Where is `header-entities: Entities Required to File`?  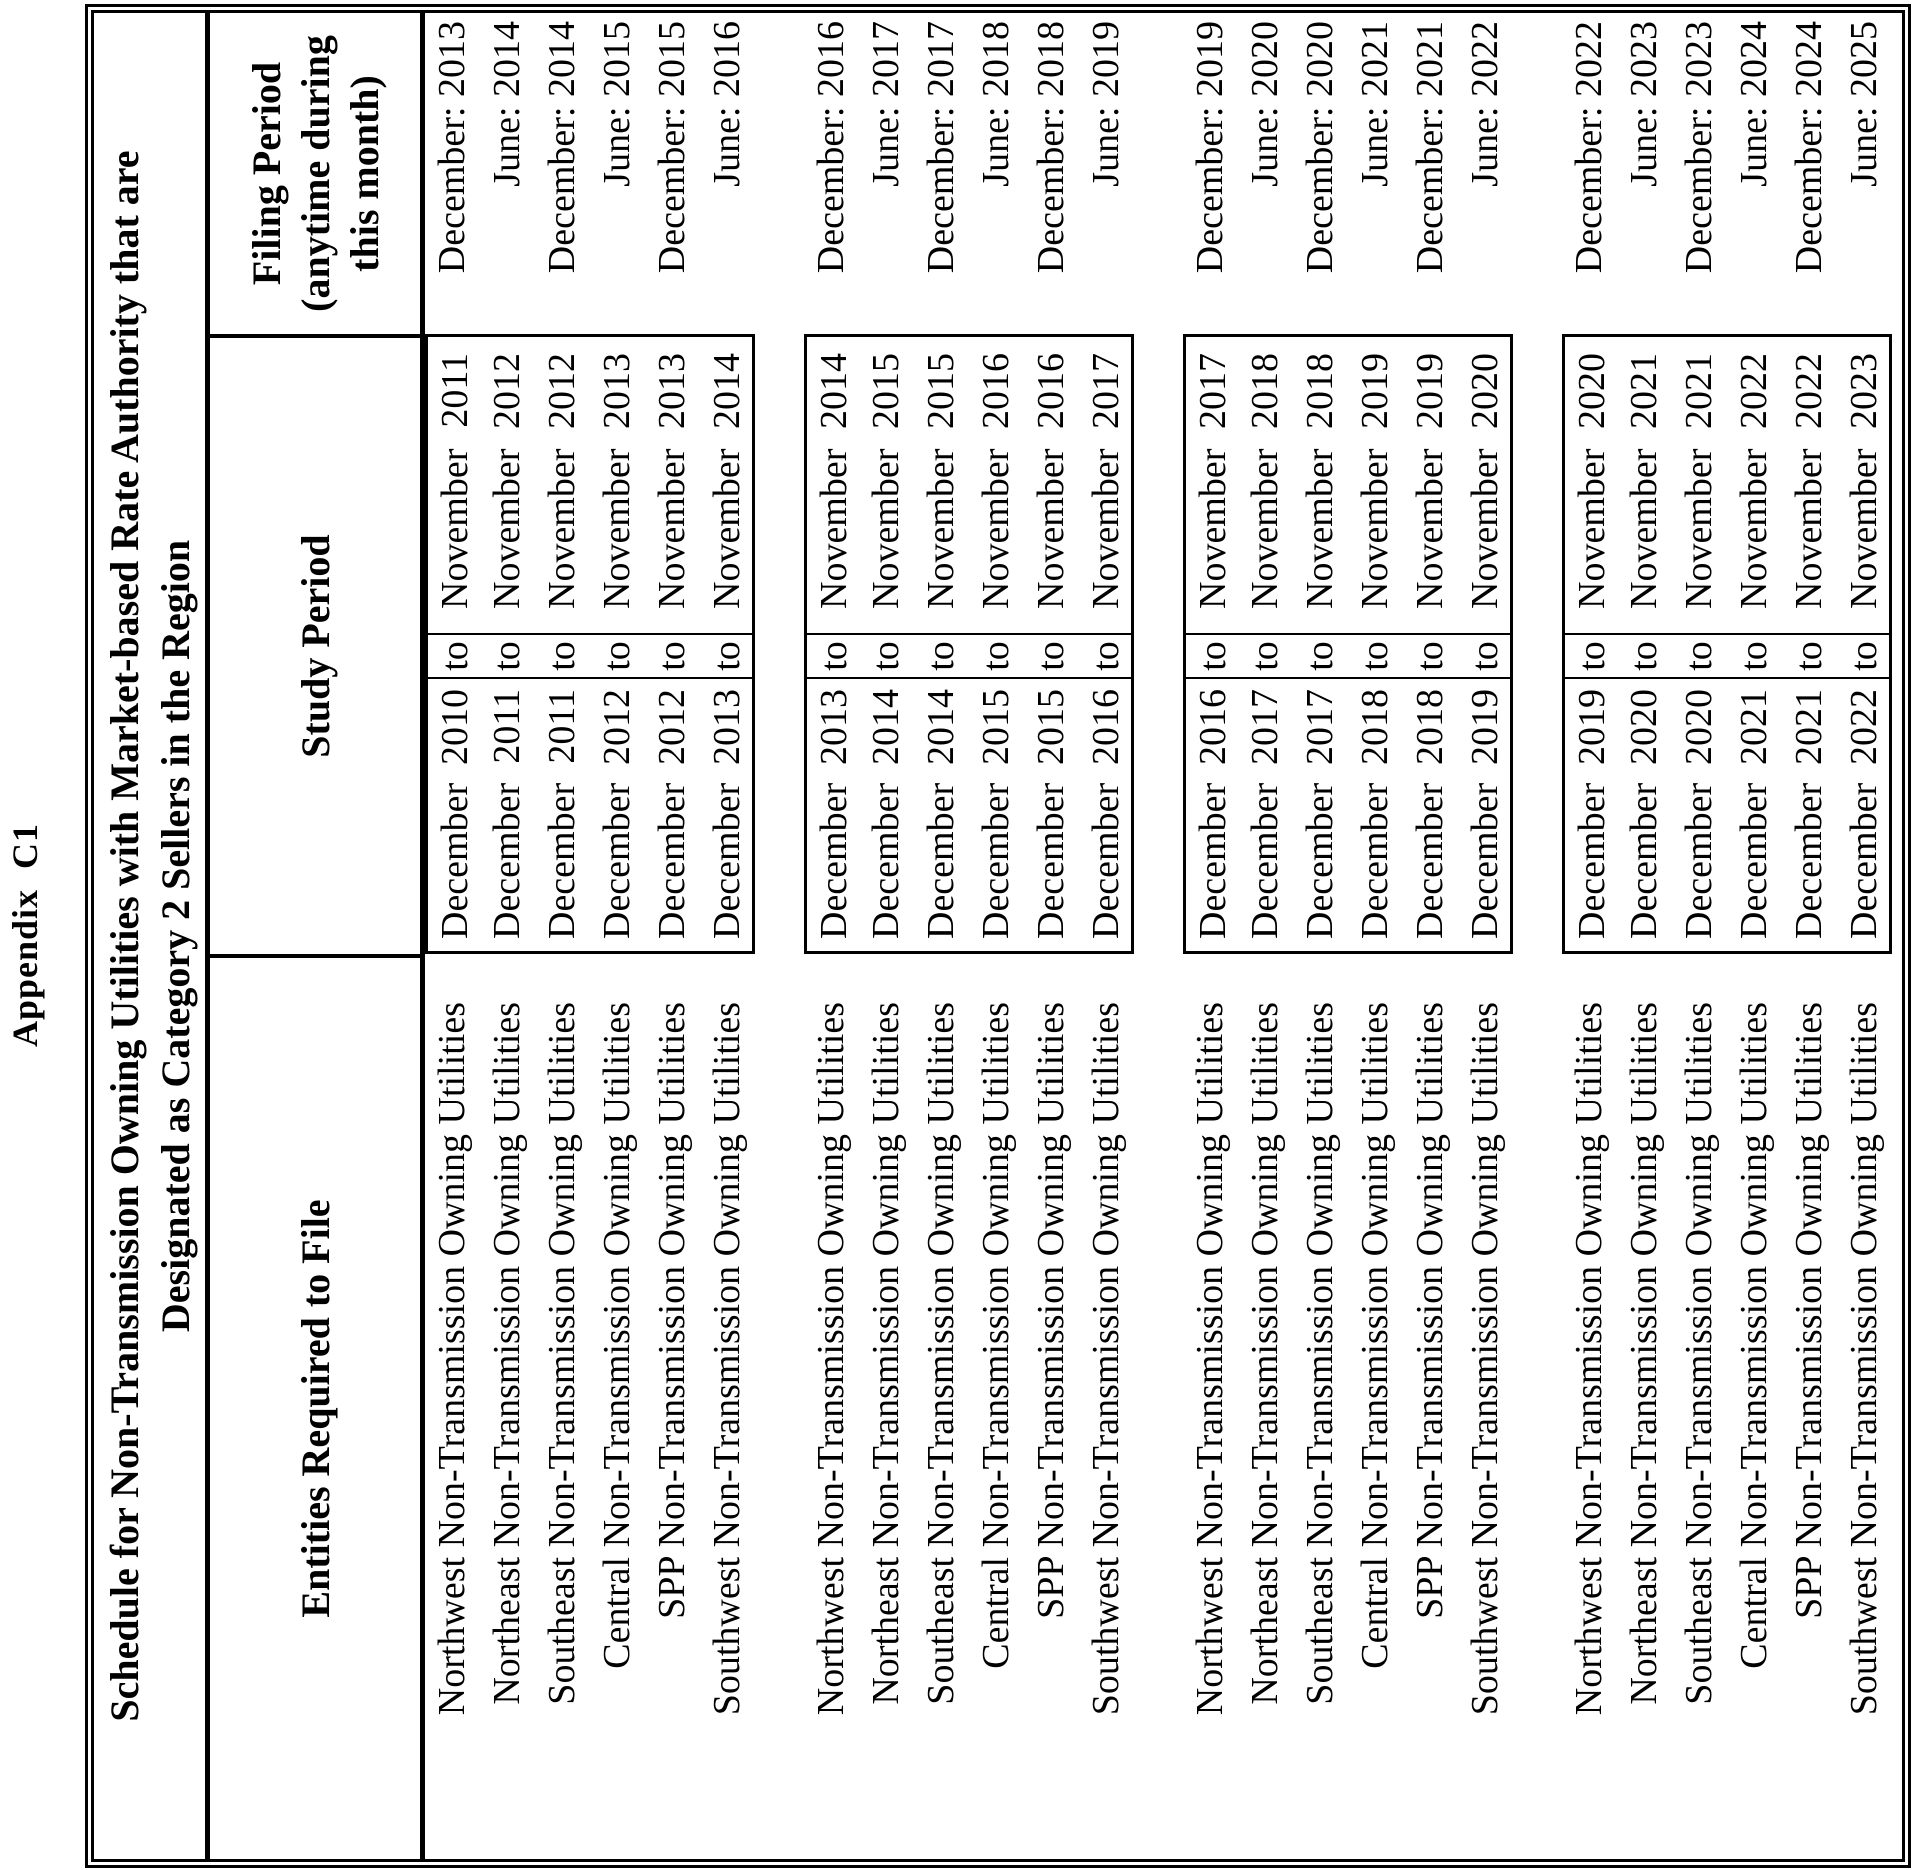 header-entities: Entities Required to File is located at coordinates (315, 1406).